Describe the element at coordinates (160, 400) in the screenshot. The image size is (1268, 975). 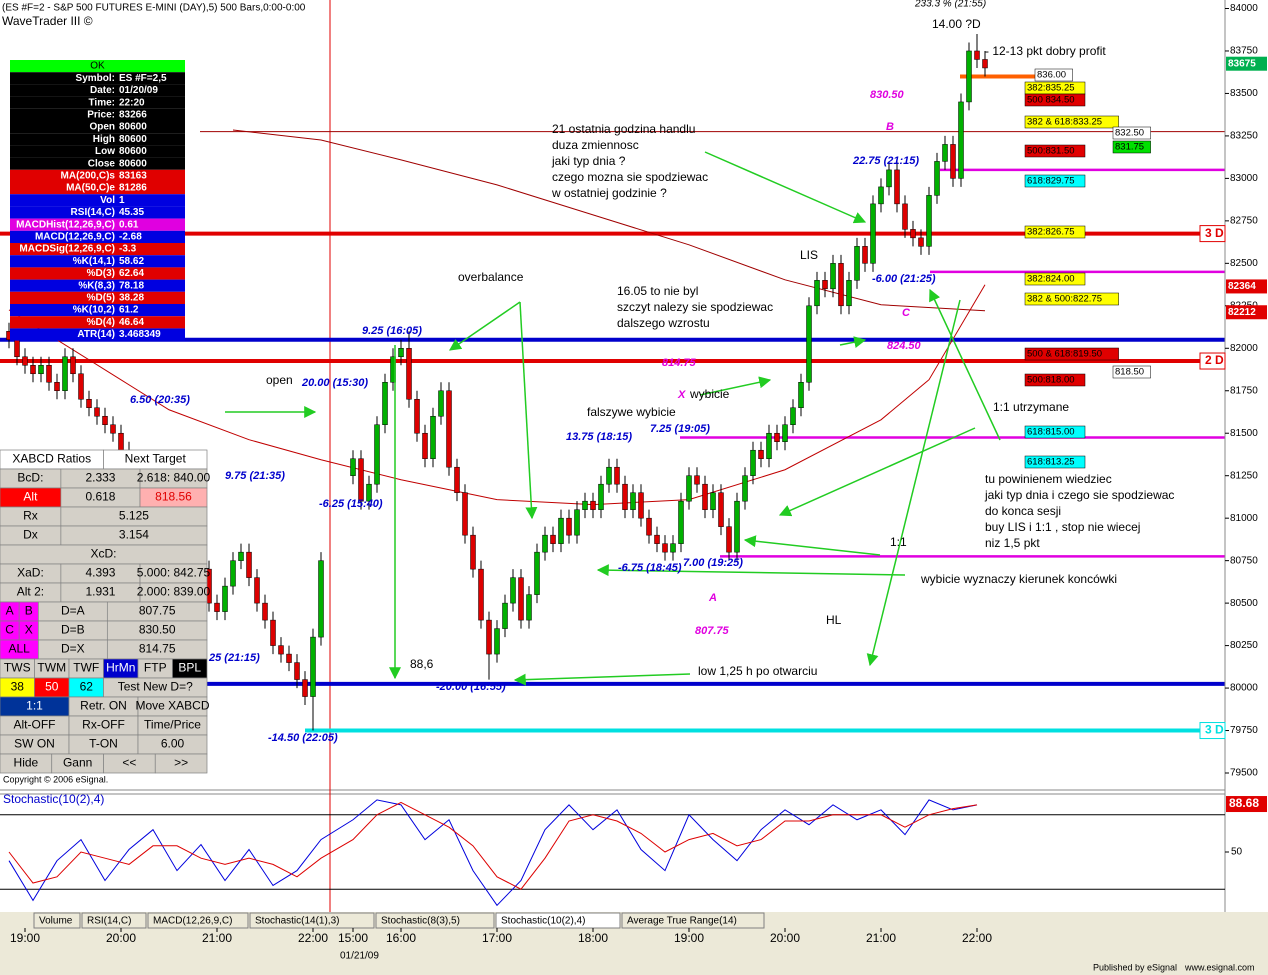
I see `annotation: 6.50 (20:35)` at that location.